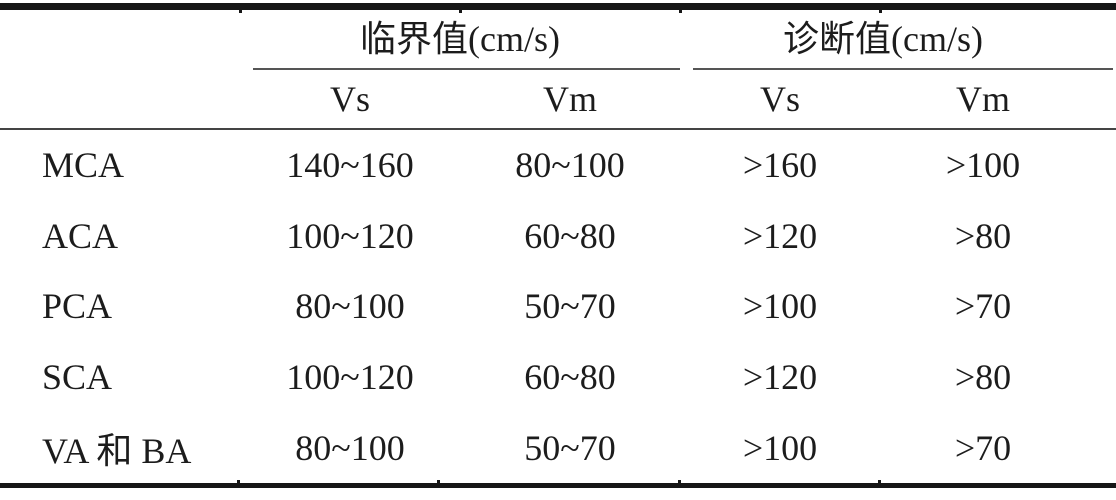 Image resolution: width=1116 pixels, height=500 pixels. Describe the element at coordinates (117, 450) in the screenshot. I see `row-label: VA 和 BA` at that location.